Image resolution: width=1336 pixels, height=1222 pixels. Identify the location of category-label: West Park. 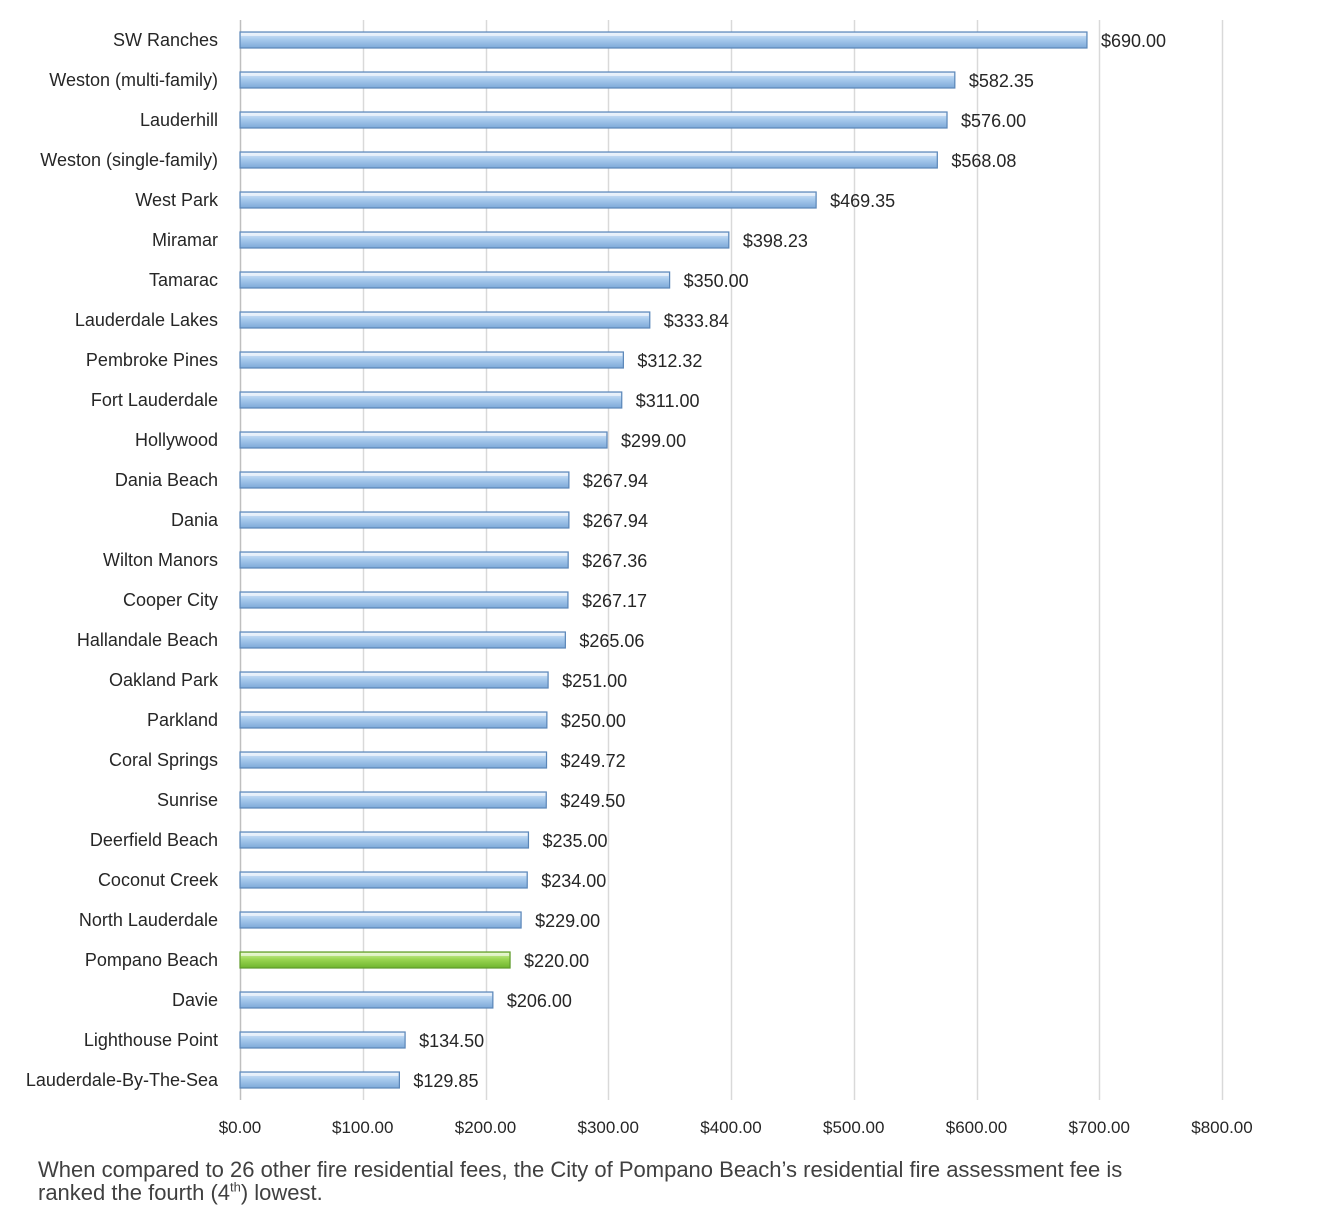
(177, 200).